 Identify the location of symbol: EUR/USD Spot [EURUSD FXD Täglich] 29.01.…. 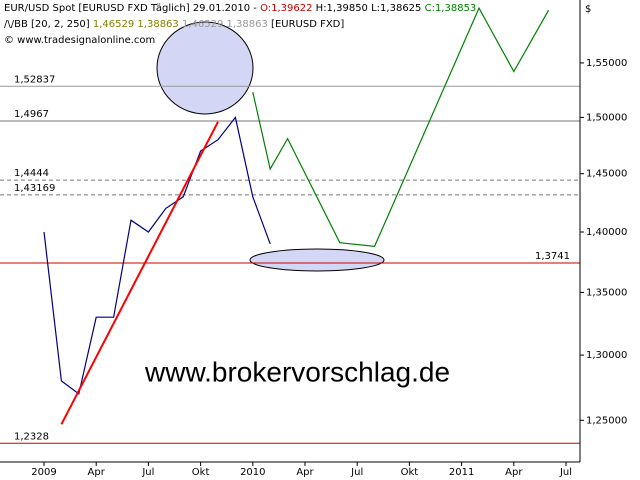
(130, 8).